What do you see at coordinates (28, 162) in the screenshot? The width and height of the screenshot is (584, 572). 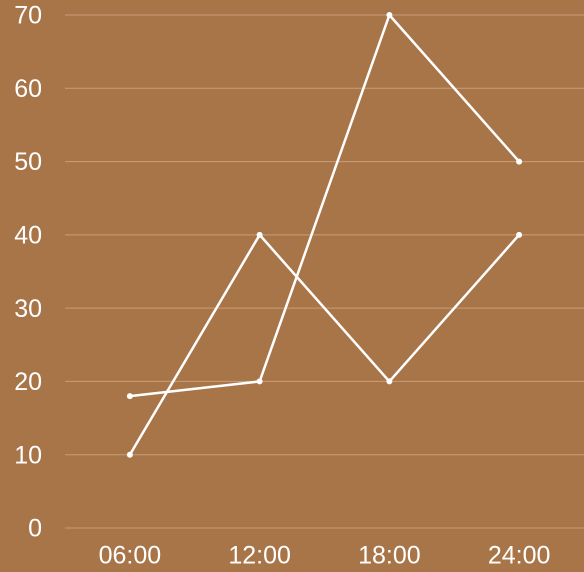 I see `y-tick-label: 50` at bounding box center [28, 162].